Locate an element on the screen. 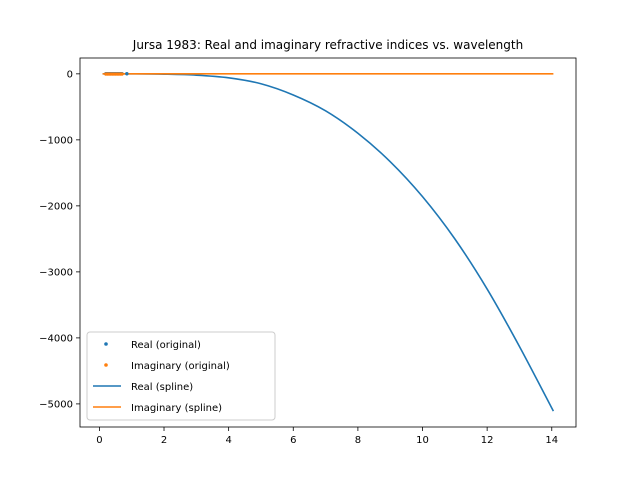 The height and width of the screenshot is (485, 640). y-tick-label: 0 is located at coordinates (70, 74).